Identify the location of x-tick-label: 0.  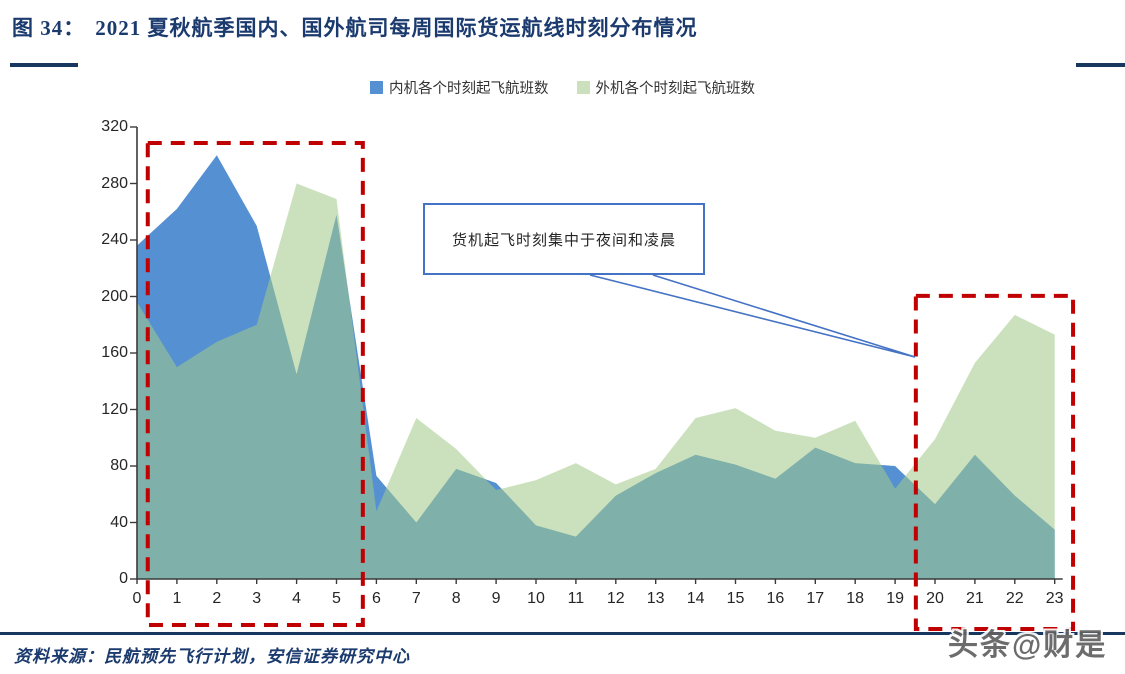
(137, 598).